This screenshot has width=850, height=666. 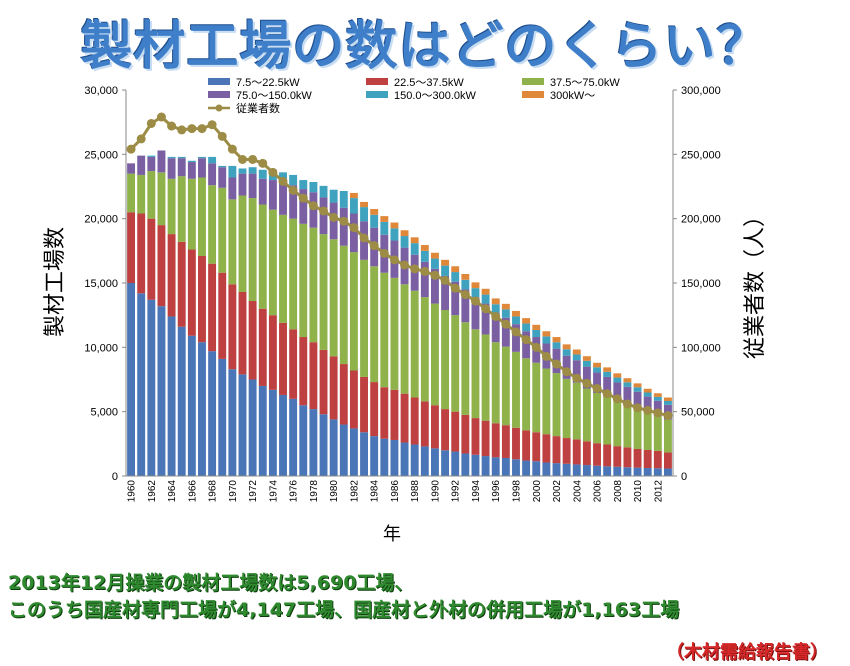 What do you see at coordinates (429, 83) in the screenshot?
I see `legend-label: 22.5～37.5kW` at bounding box center [429, 83].